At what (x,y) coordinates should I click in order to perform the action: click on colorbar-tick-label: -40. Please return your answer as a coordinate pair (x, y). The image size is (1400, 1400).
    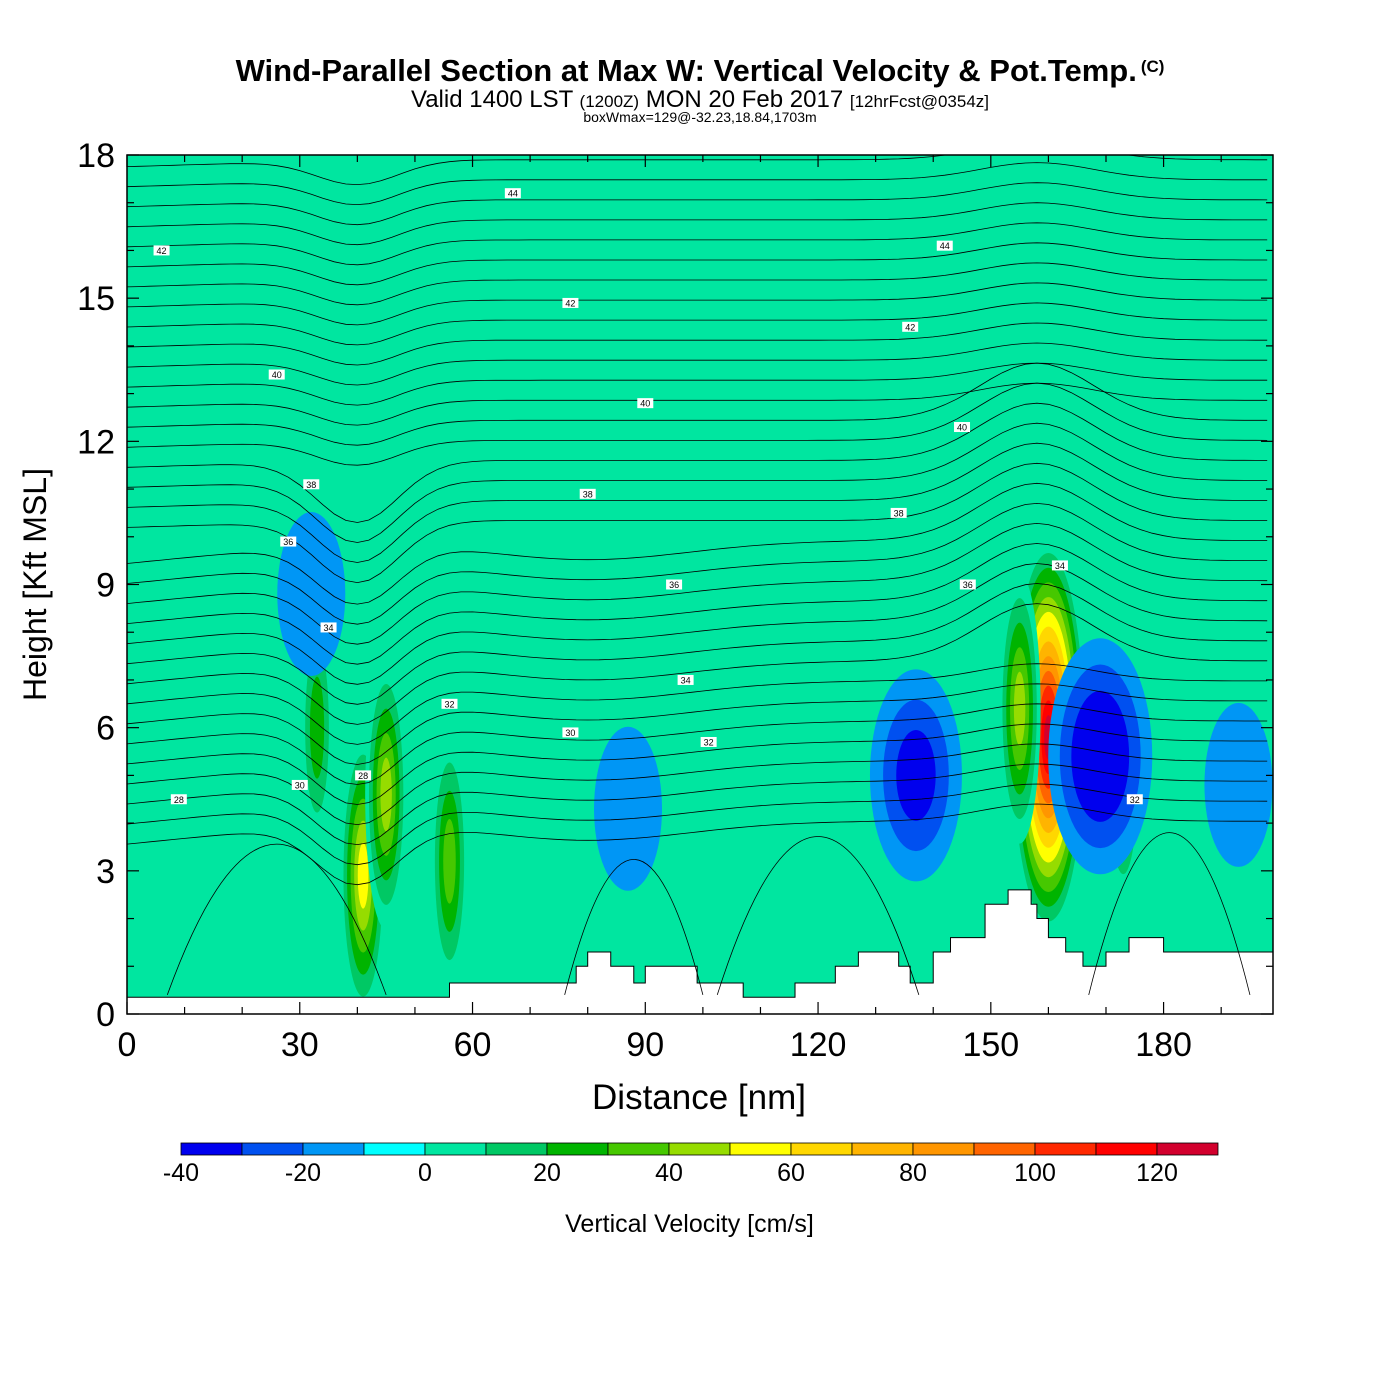
    Looking at the image, I should click on (181, 1173).